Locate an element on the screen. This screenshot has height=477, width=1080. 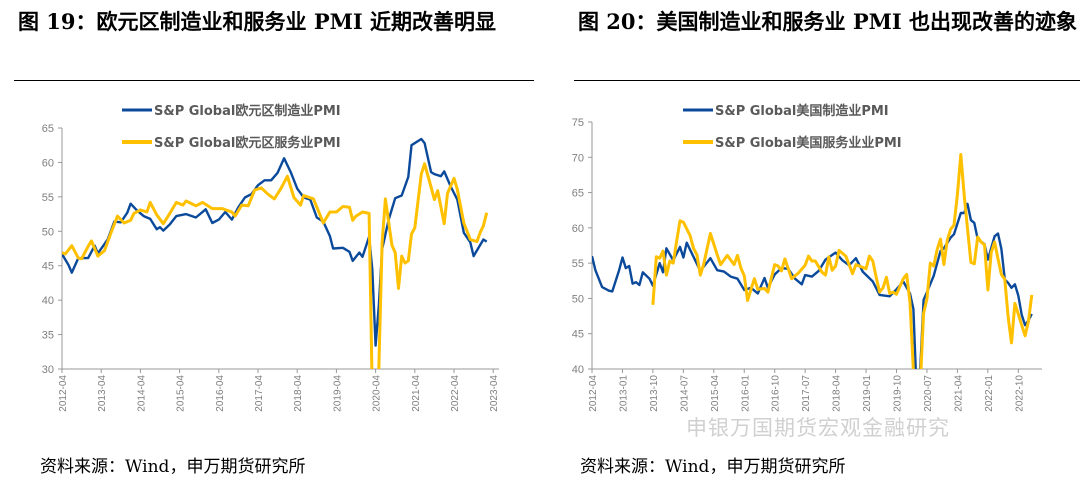
watermark: 申银万国期货宏观金融研究 is located at coordinates (818, 428).